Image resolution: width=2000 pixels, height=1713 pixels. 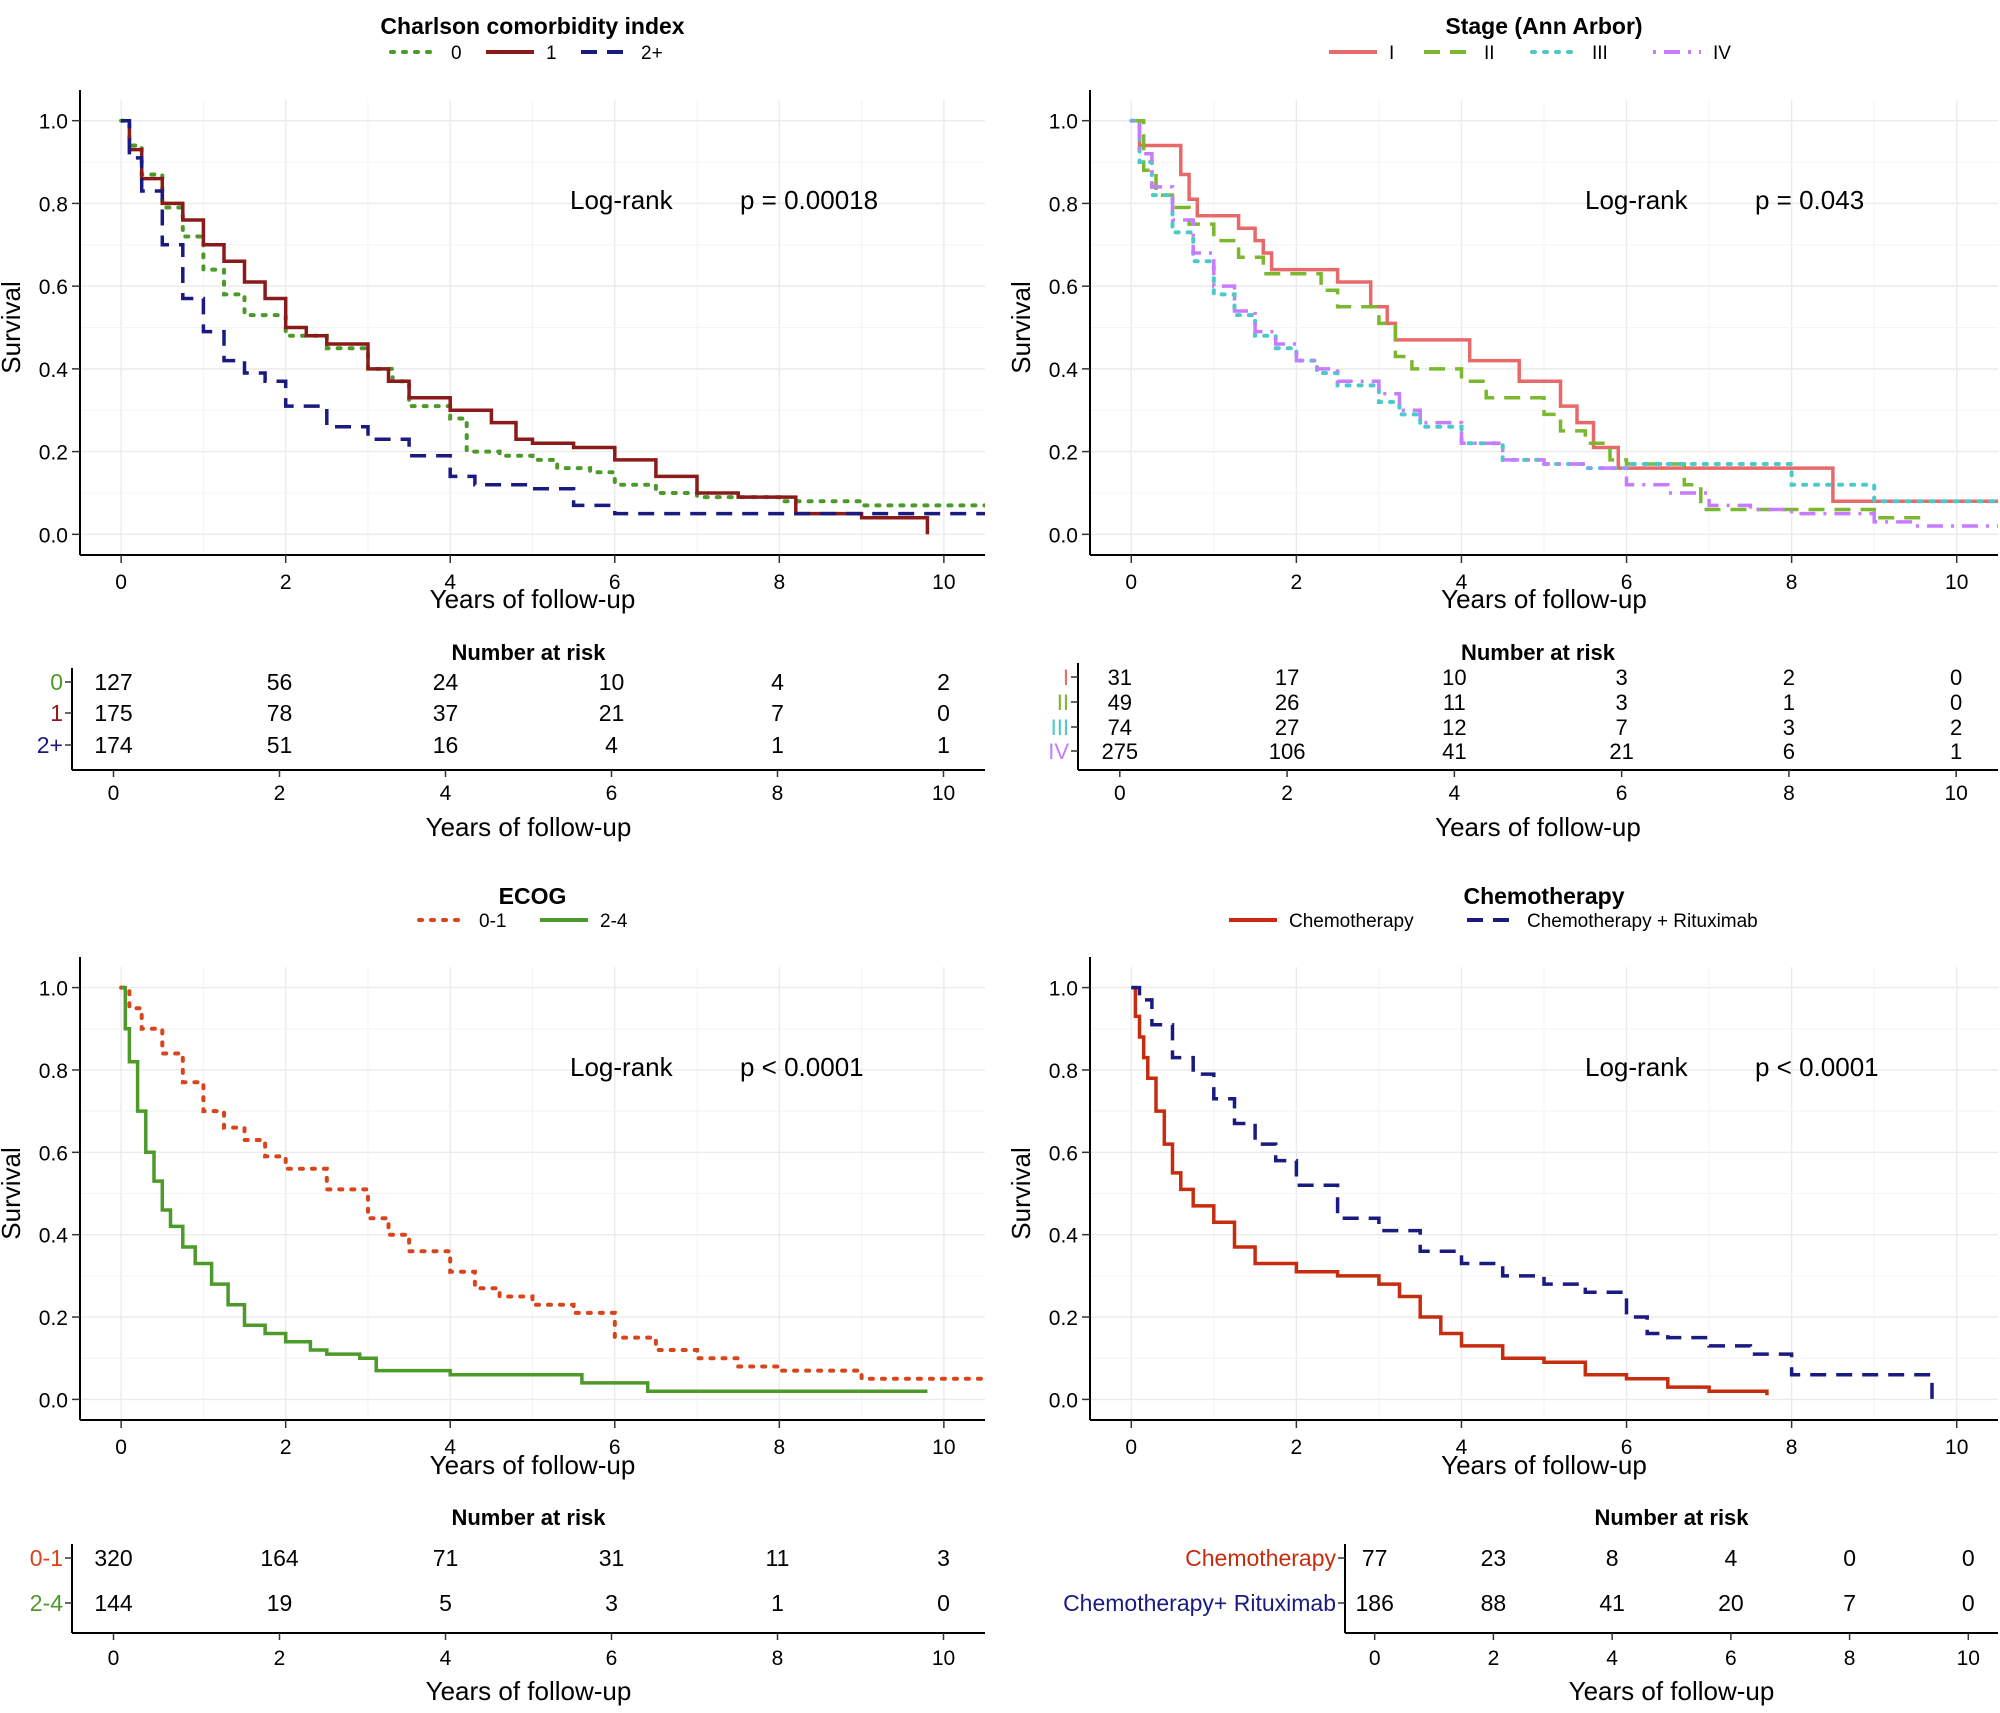 What do you see at coordinates (500, 713) in the screenshot?
I see `risk-row: 1 175 78 37 21 7 0` at bounding box center [500, 713].